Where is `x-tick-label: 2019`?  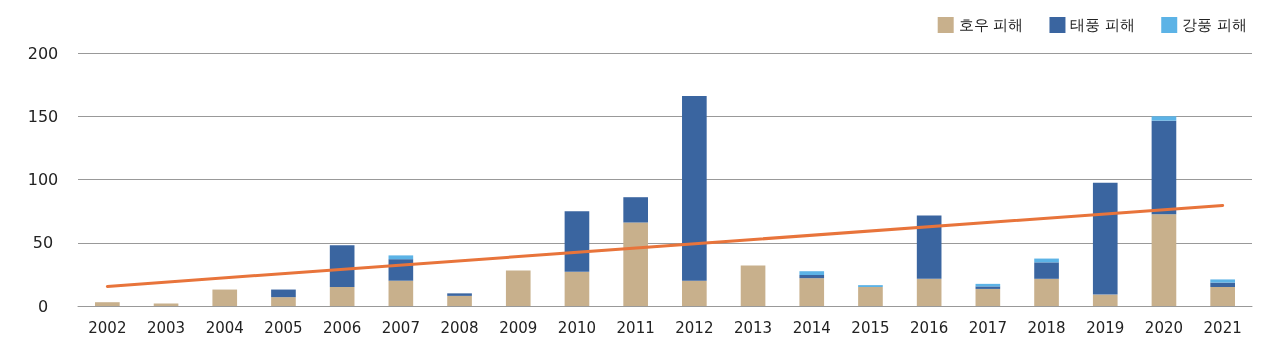
x-tick-label: 2019 is located at coordinates (1105, 327).